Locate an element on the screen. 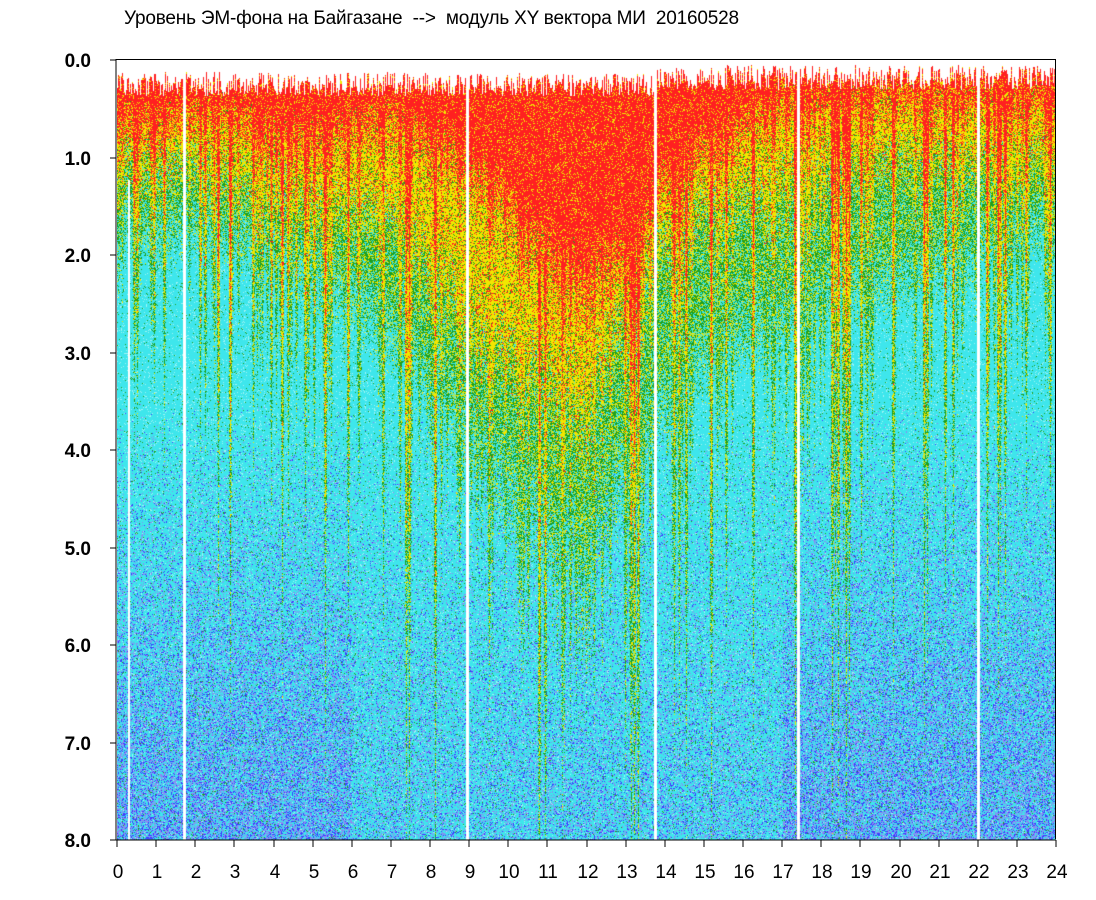 The image size is (1096, 900). x-tick-label: 24 is located at coordinates (1057, 872).